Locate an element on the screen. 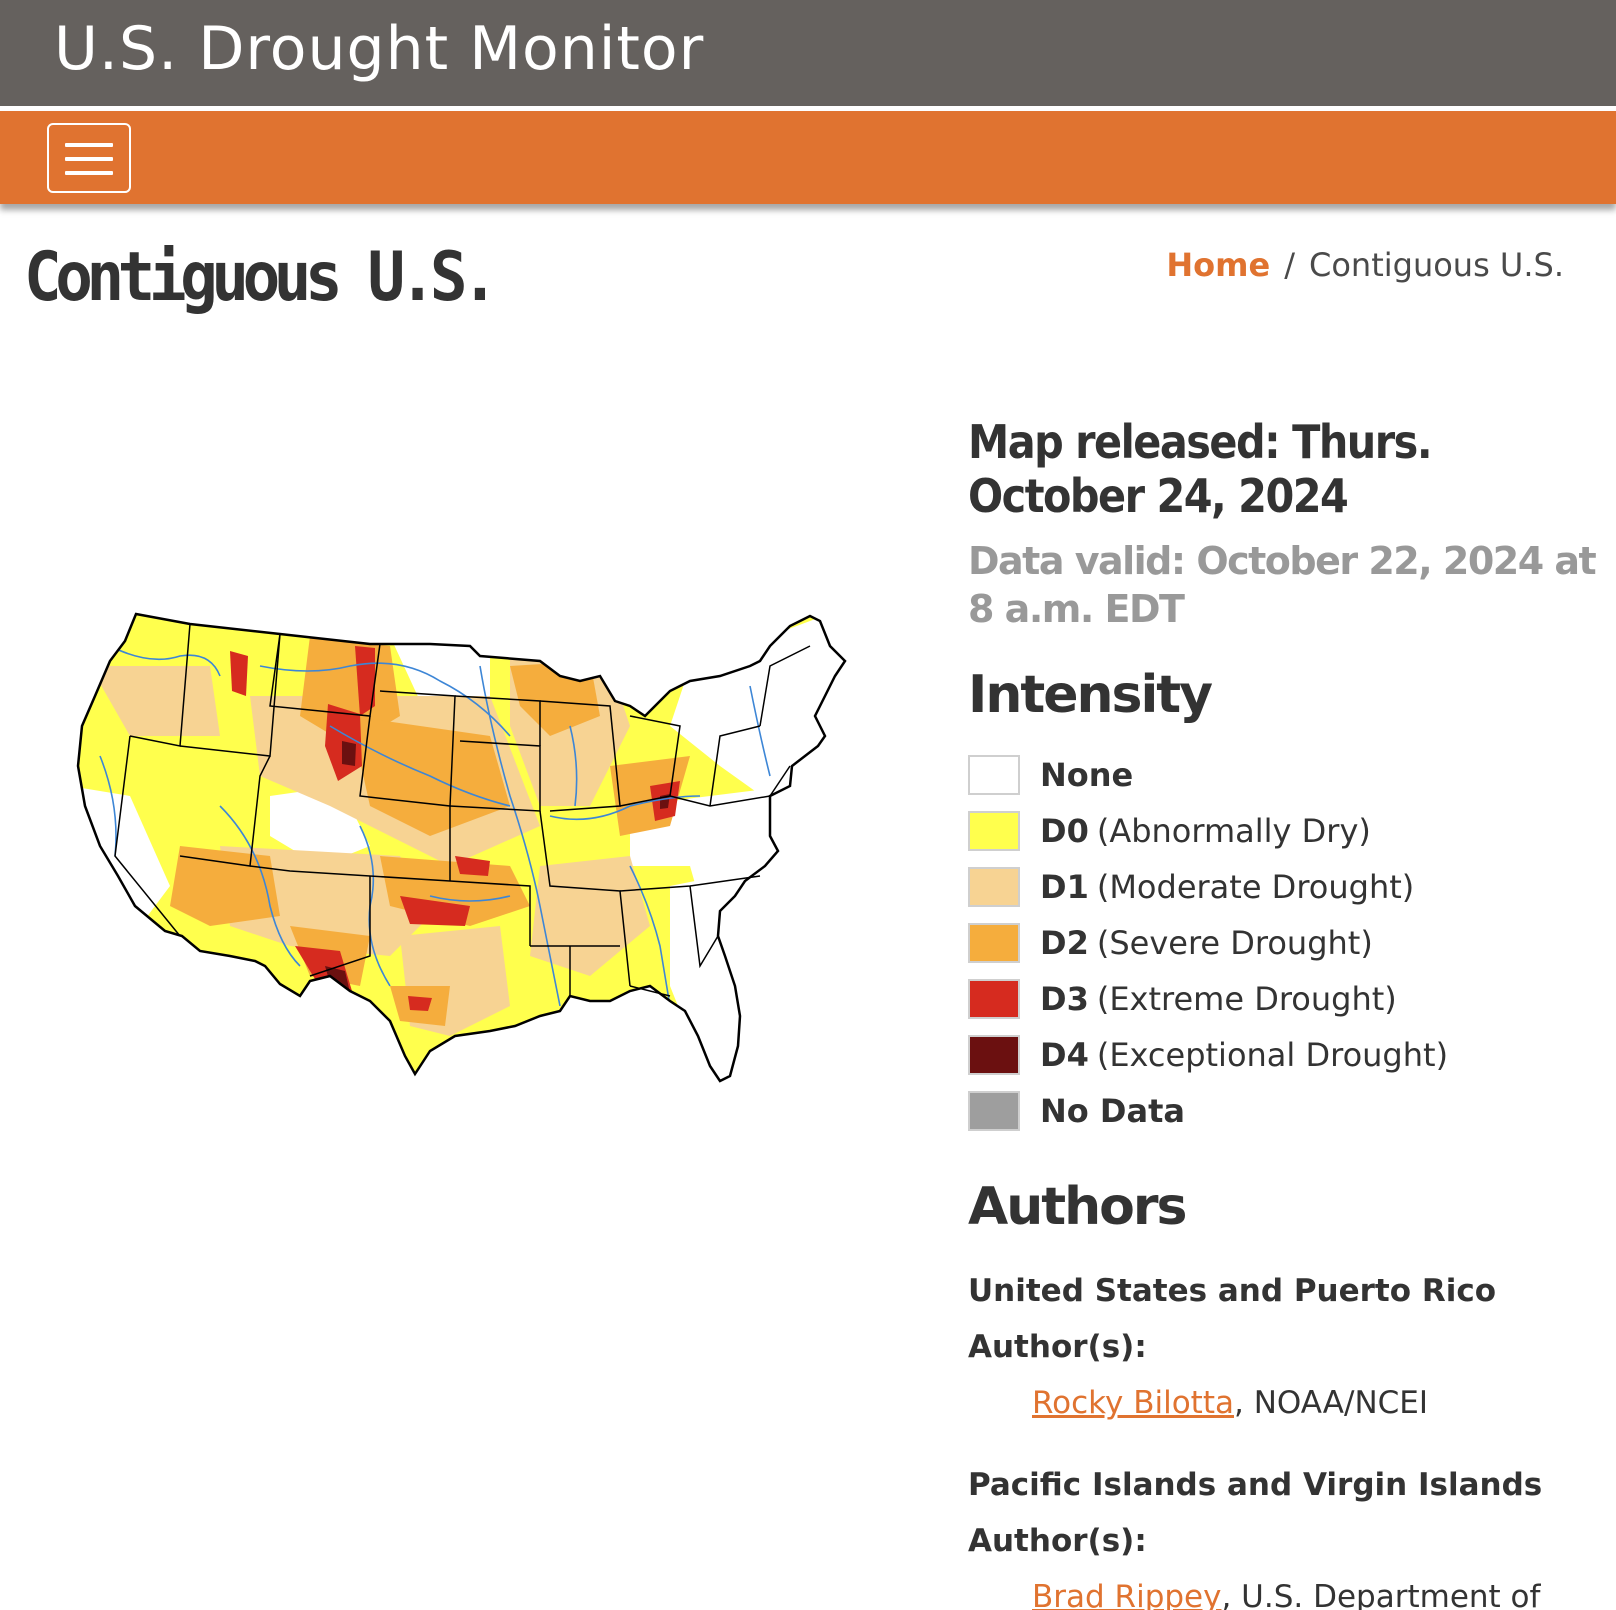 Image resolution: width=1616 pixels, height=1610 pixels. legend-item-d2: D2 (Severe Drought) is located at coordinates (1283, 943).